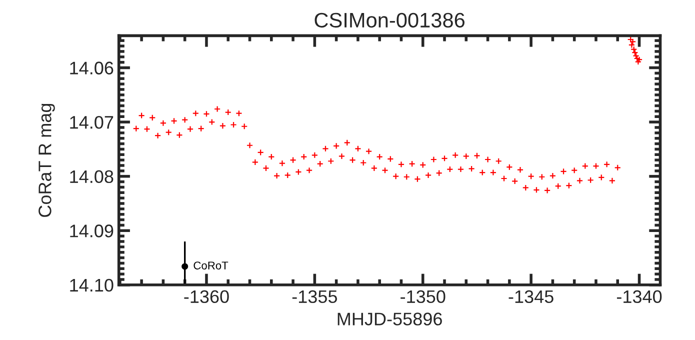  I want to click on chart-title: CSIMon-001386, so click(389, 20).